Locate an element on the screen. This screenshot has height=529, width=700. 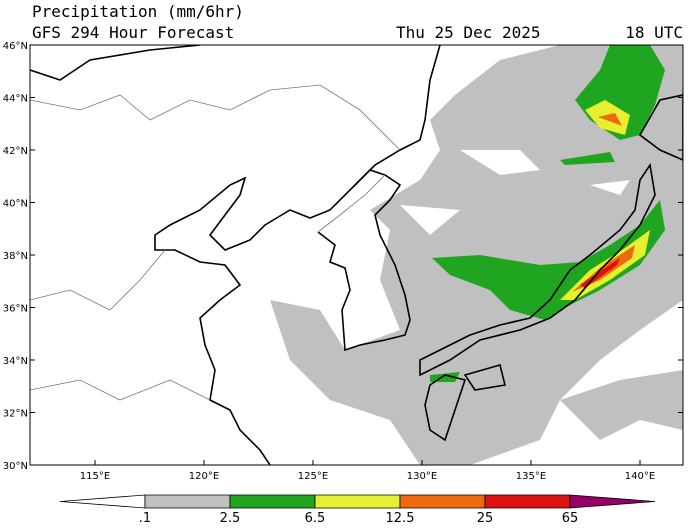
lat-label: 38°N is located at coordinates (15, 256).